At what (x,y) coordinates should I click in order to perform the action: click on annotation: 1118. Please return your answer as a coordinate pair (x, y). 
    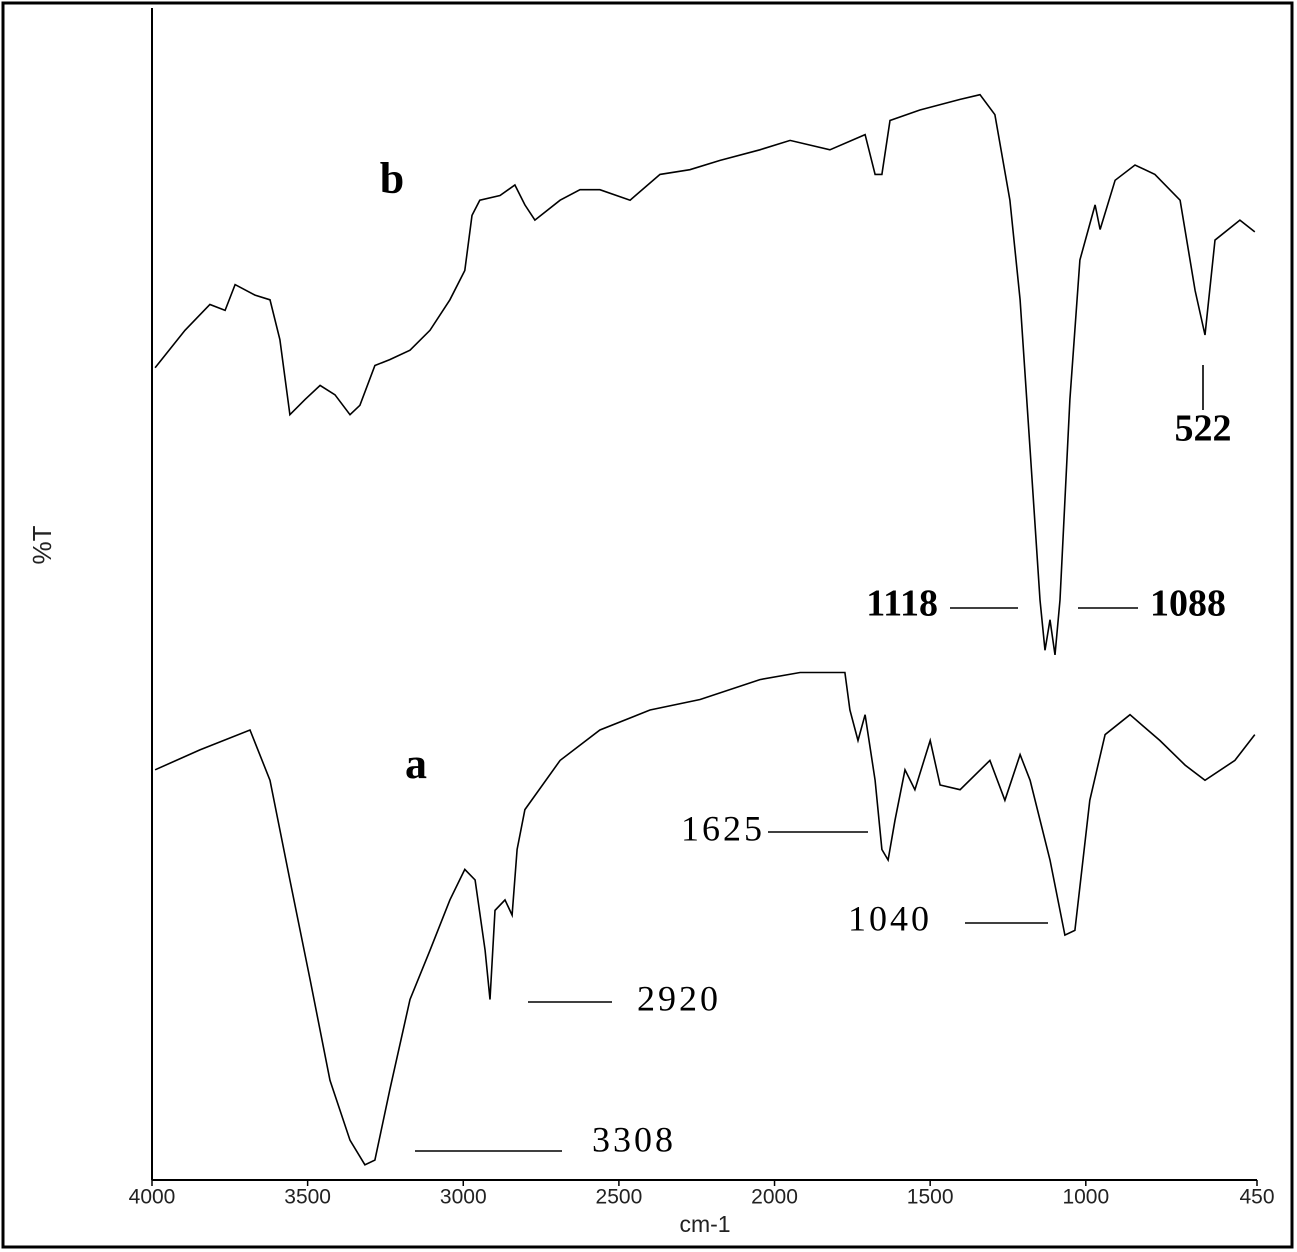
    Looking at the image, I should click on (902, 604).